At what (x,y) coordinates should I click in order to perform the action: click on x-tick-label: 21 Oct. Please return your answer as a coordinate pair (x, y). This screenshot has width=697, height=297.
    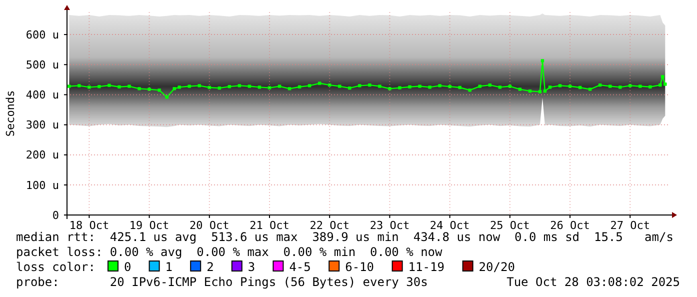
    Looking at the image, I should click on (270, 225).